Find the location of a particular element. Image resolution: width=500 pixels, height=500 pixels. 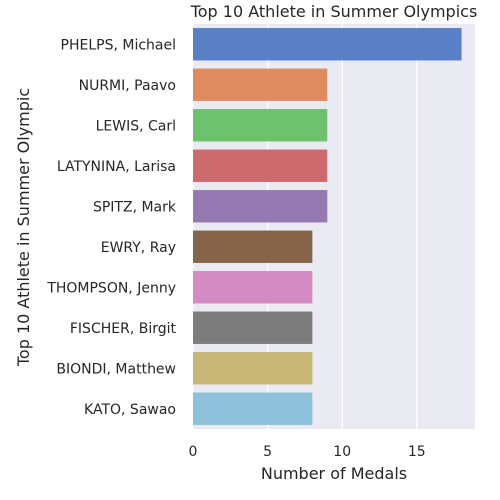

category-label-2: LEWIS, Carl is located at coordinates (136, 126).